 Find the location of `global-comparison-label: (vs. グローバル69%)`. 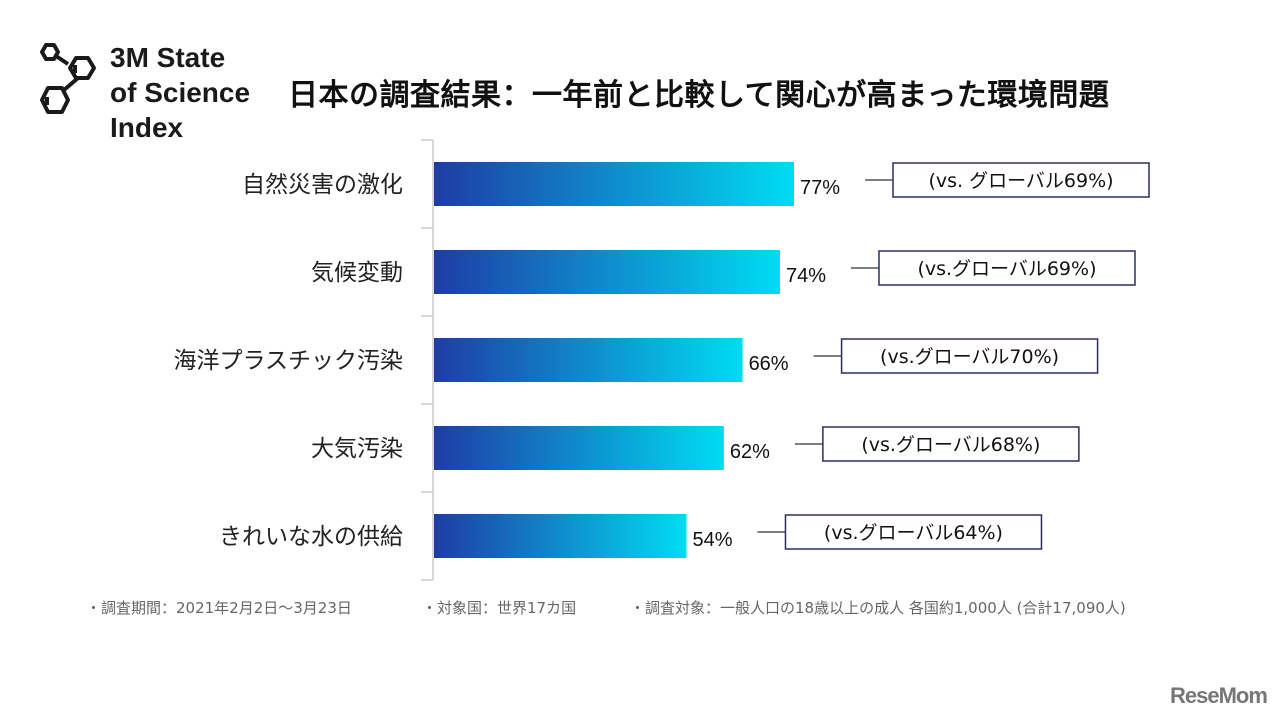

global-comparison-label: (vs. グローバル69%) is located at coordinates (1020, 181).